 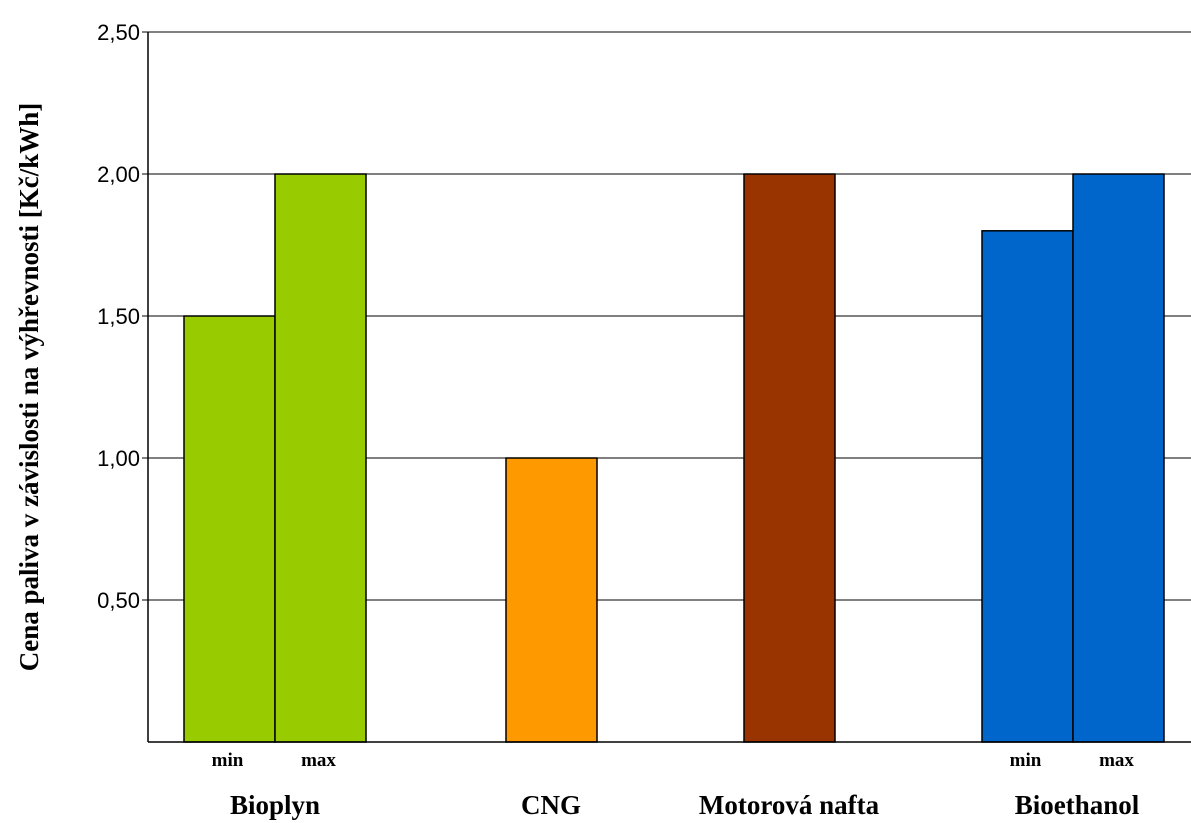 What do you see at coordinates (789, 458) in the screenshot?
I see `bar-motorová-nafta` at bounding box center [789, 458].